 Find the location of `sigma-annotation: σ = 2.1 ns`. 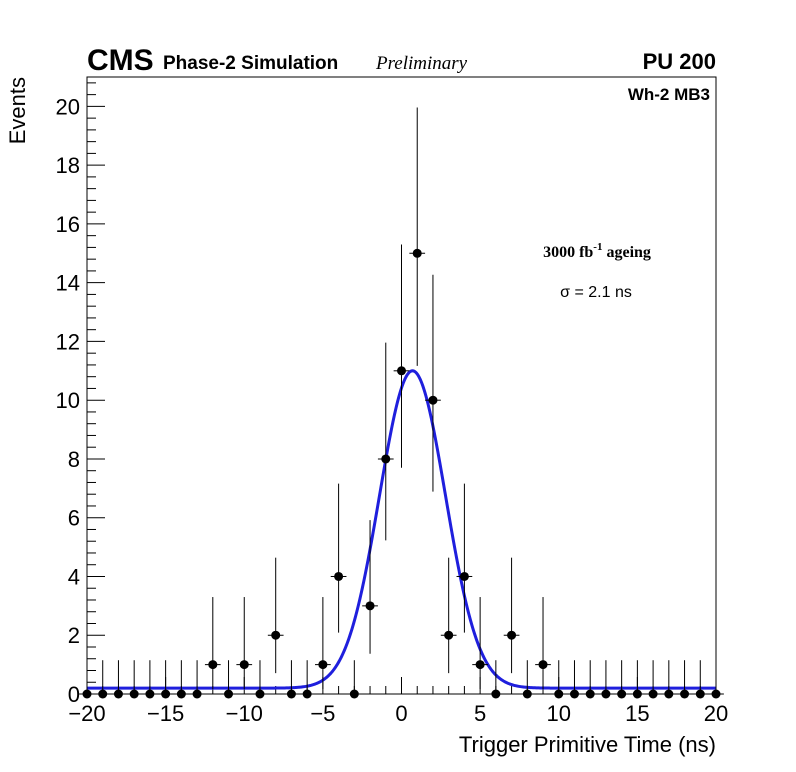

sigma-annotation: σ = 2.1 ns is located at coordinates (596, 292).